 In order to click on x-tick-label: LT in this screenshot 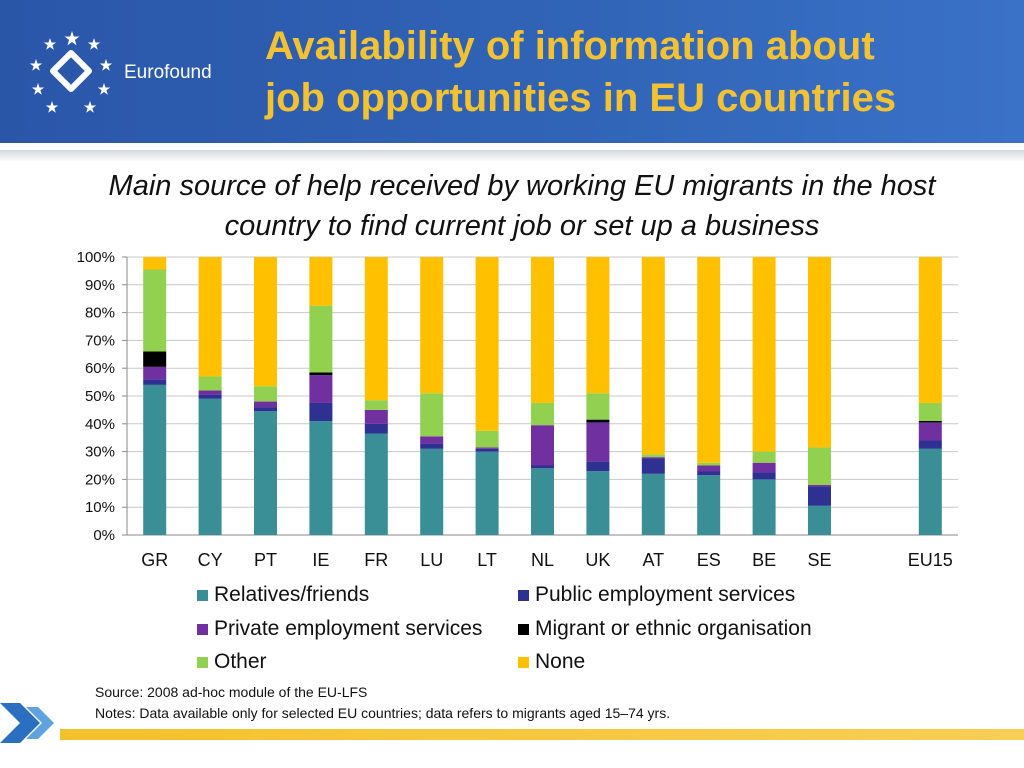, I will do `click(487, 560)`.